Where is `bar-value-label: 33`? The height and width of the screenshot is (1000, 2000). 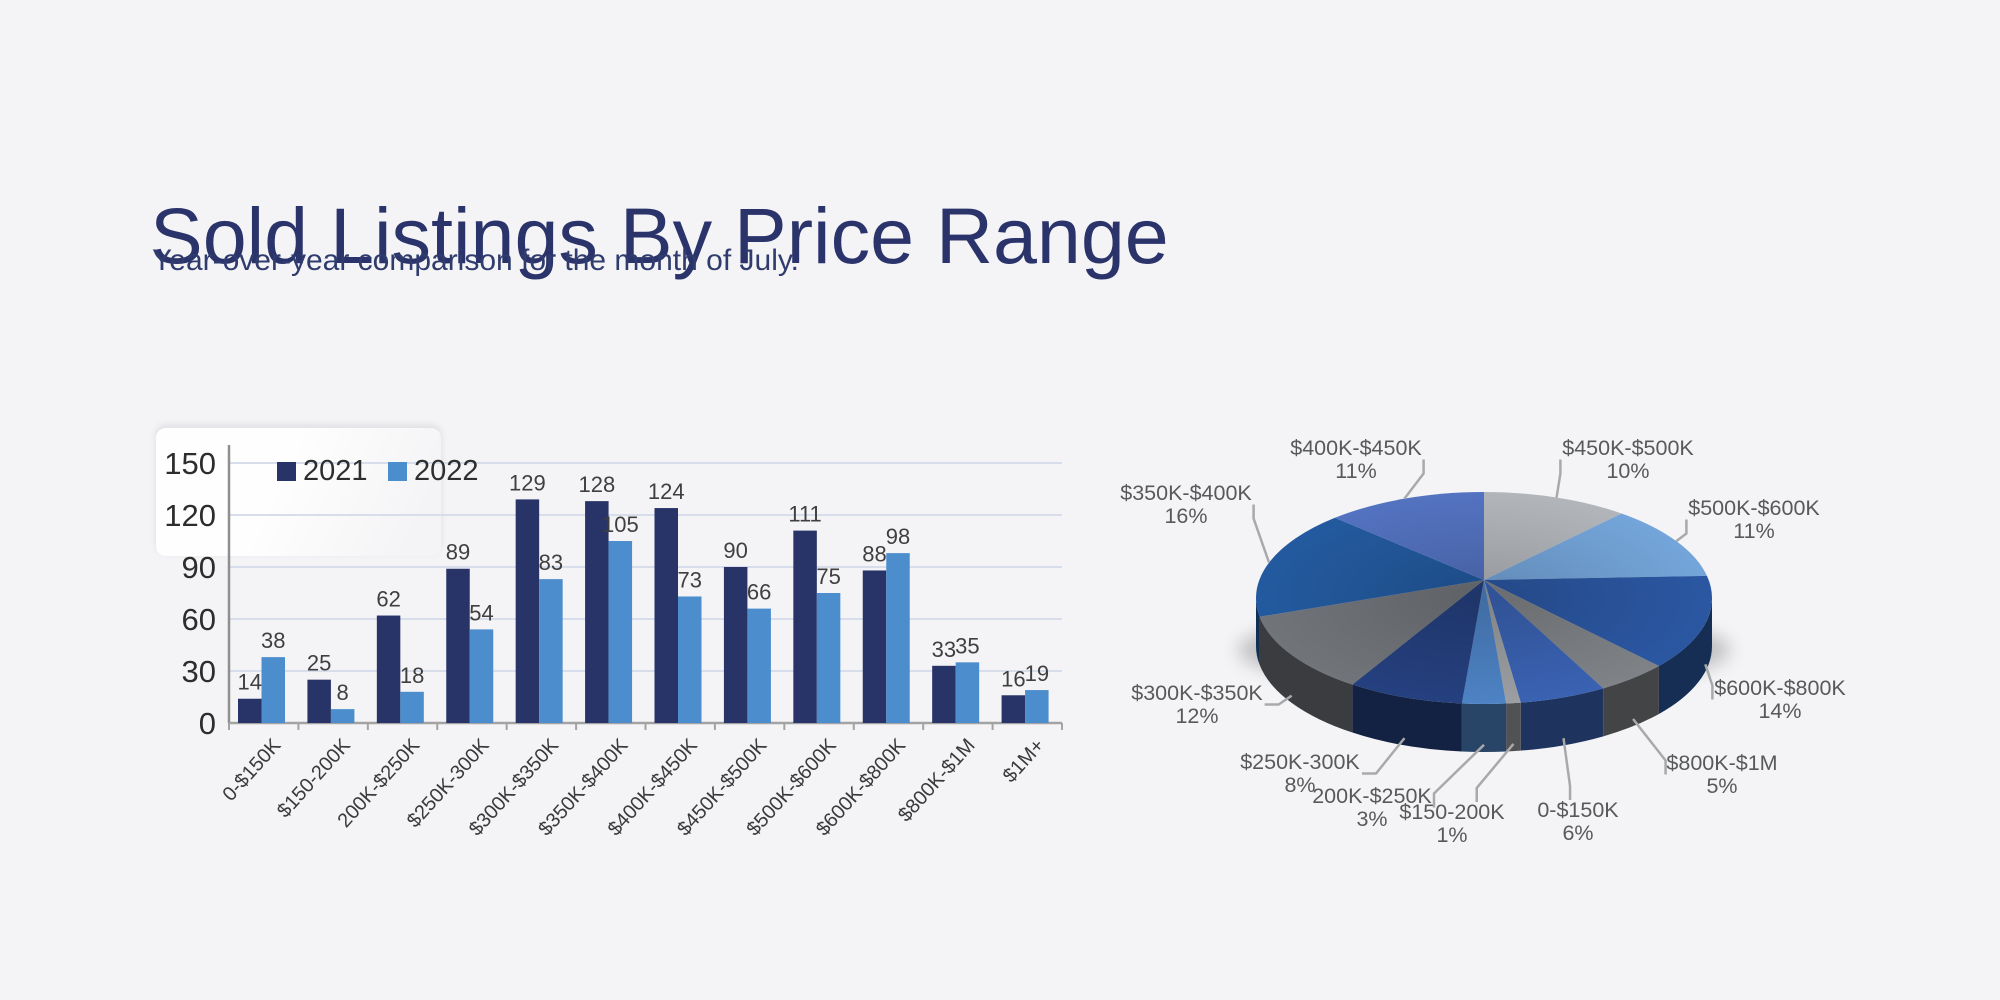
bar-value-label: 33 is located at coordinates (944, 649).